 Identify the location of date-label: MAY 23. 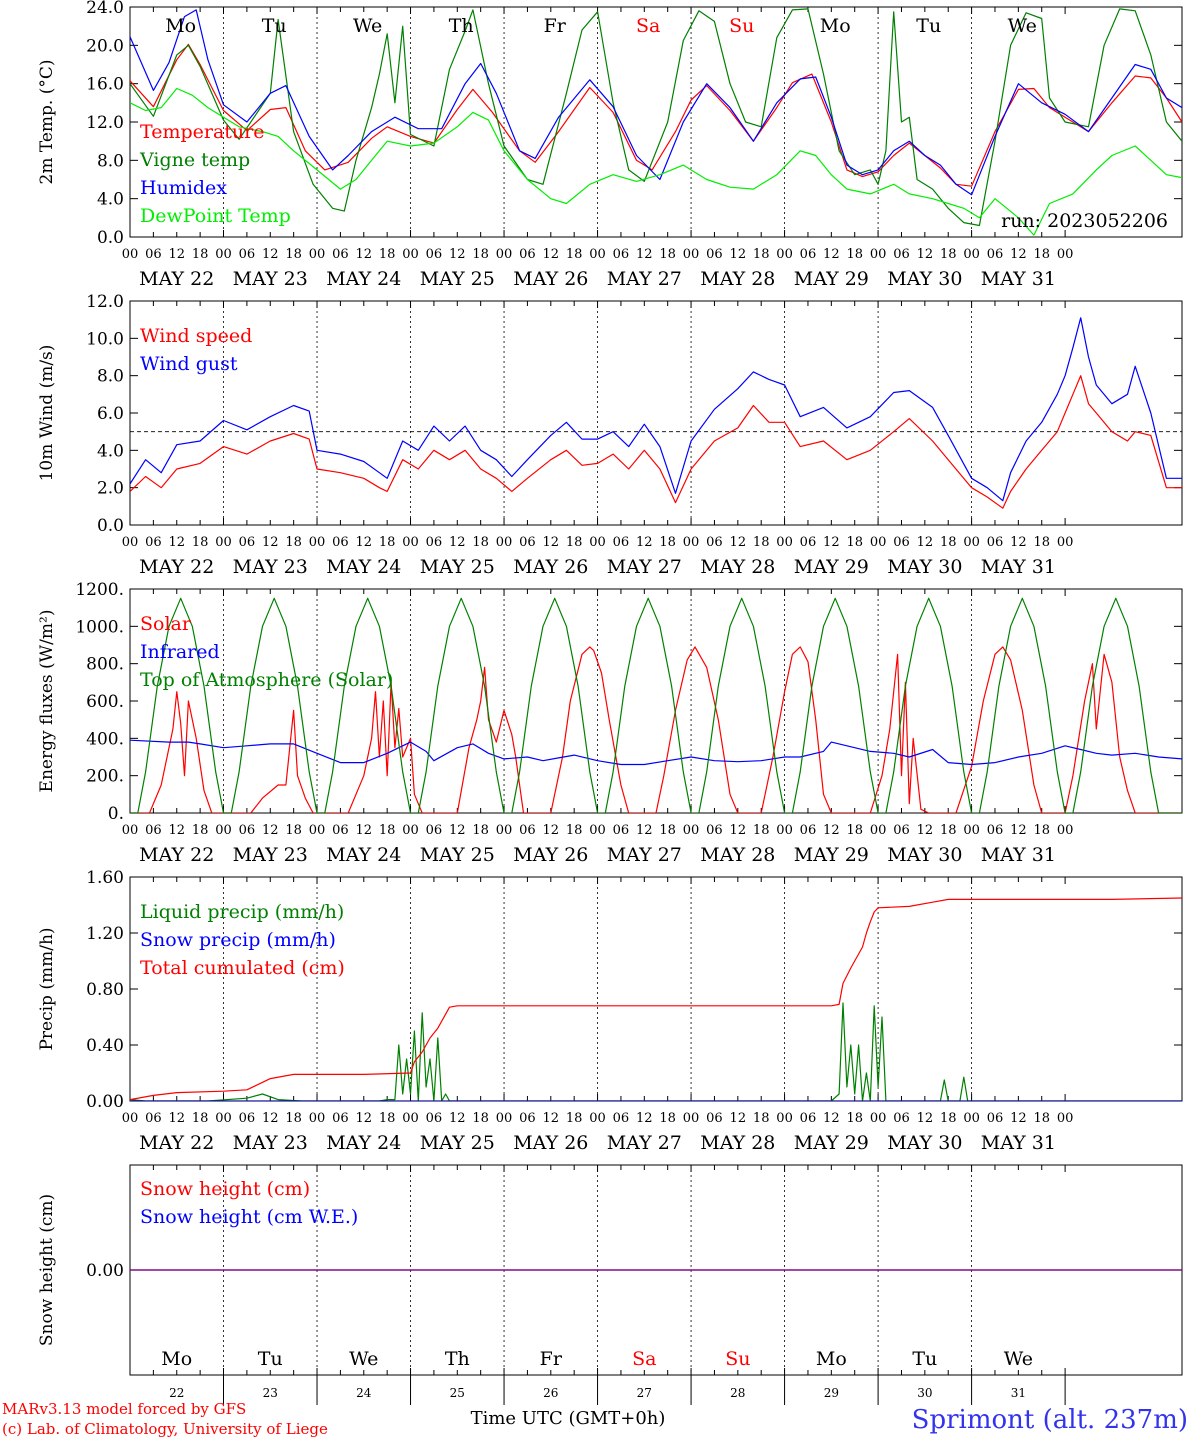
(270, 855).